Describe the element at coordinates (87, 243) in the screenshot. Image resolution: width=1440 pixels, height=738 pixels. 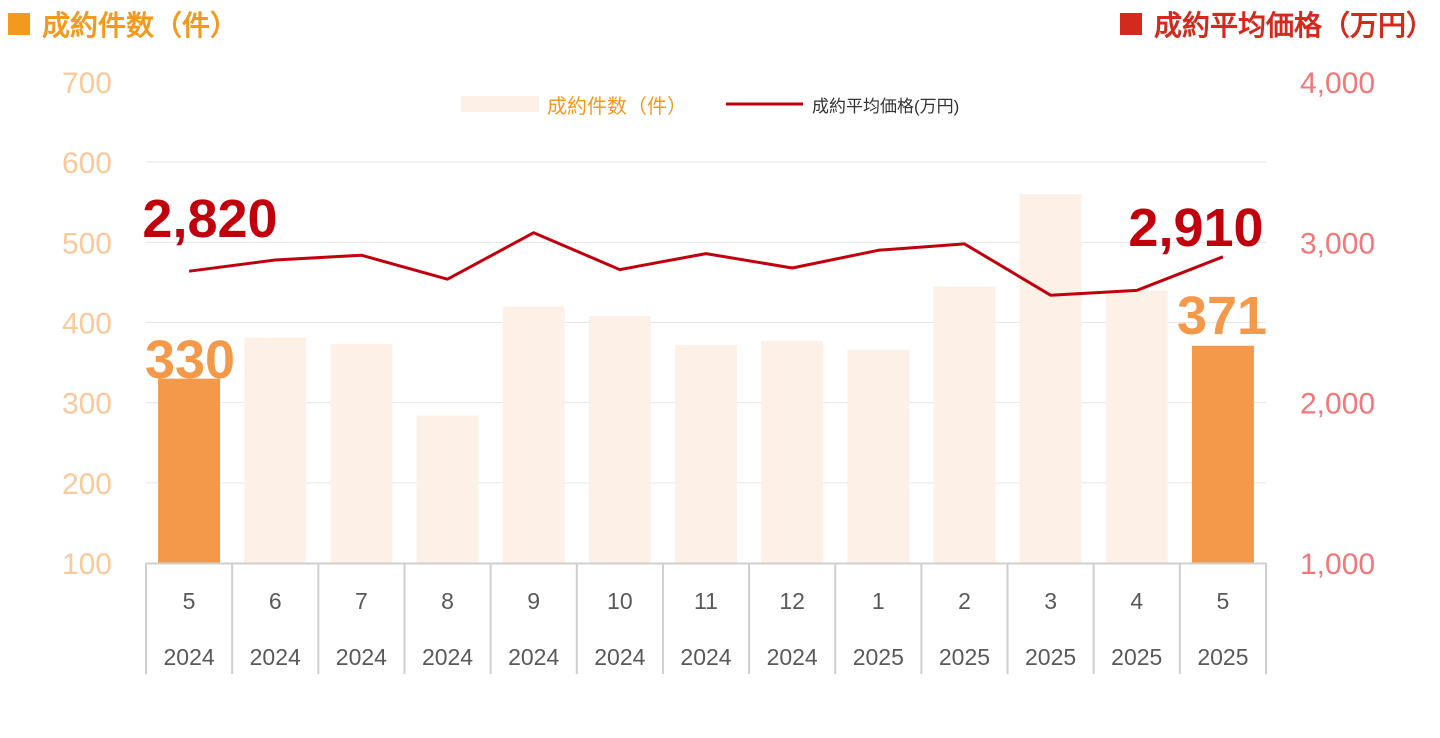
I see `y-left-tick-label: 500` at that location.